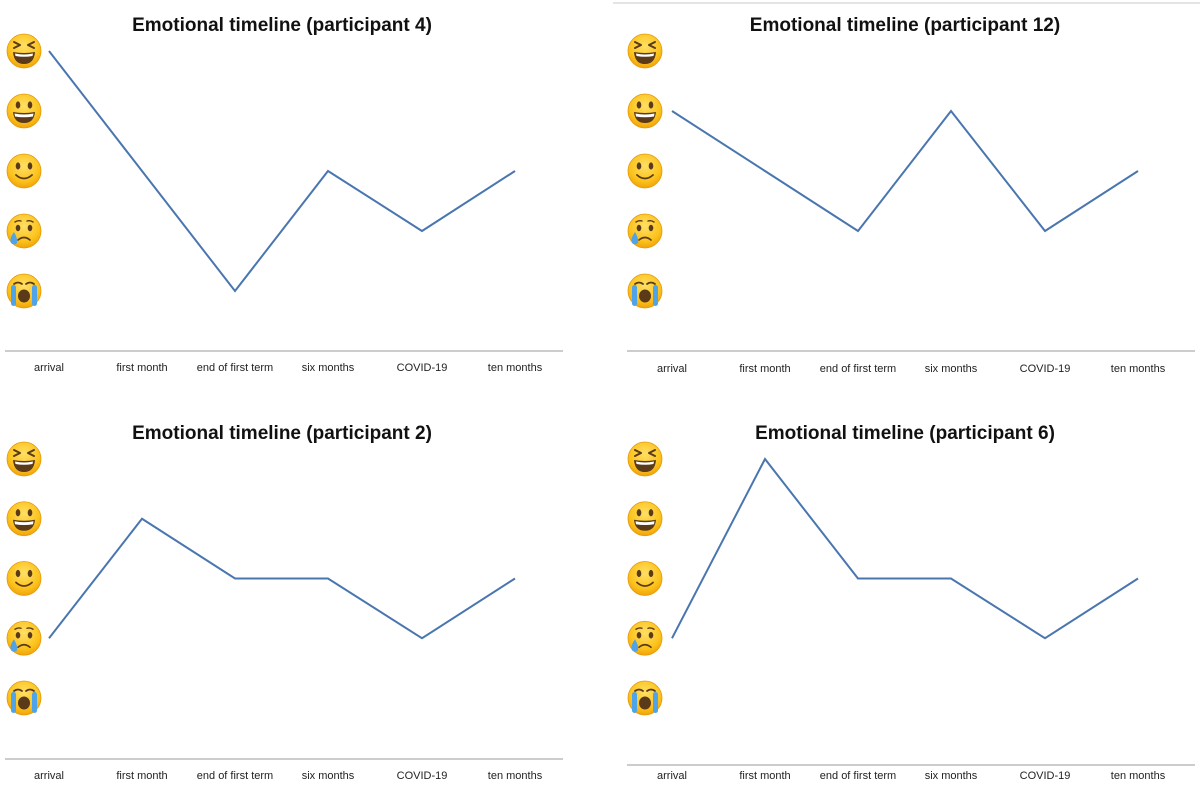 This screenshot has width=1200, height=787. What do you see at coordinates (282, 25) in the screenshot?
I see `chart-title: Emotional timeline (participant 4)` at bounding box center [282, 25].